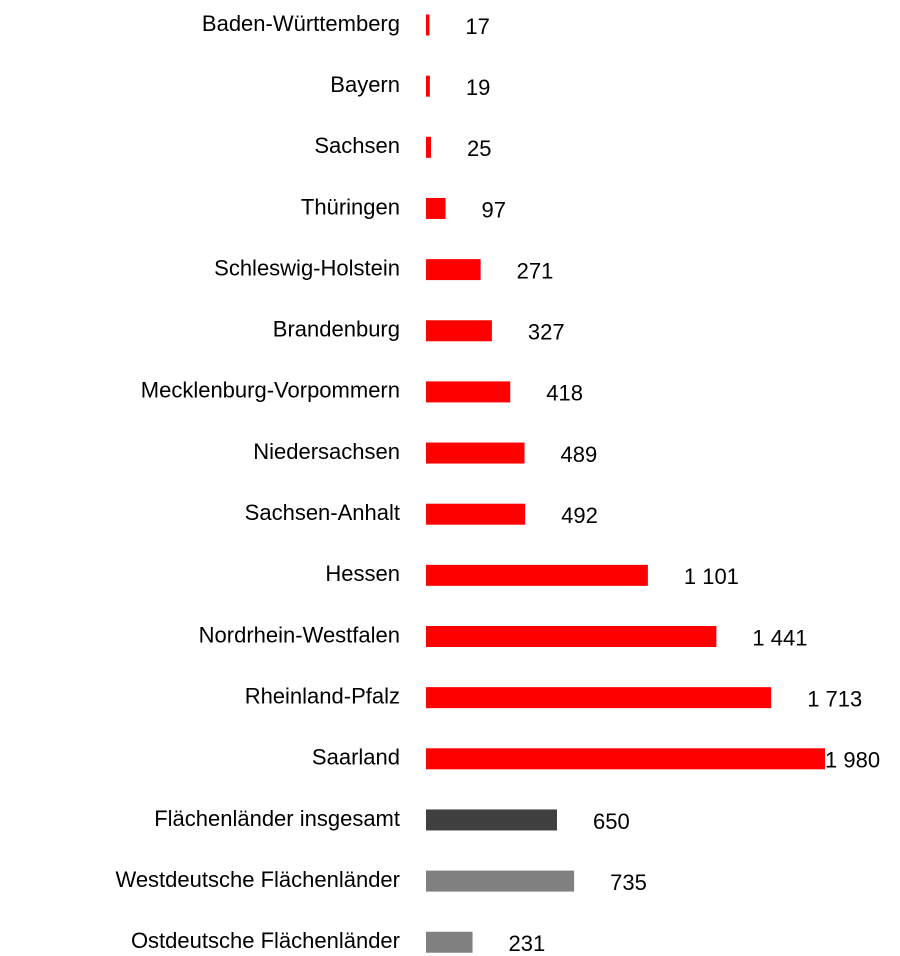  What do you see at coordinates (336, 329) in the screenshot?
I see `category-label: Brandenburg` at bounding box center [336, 329].